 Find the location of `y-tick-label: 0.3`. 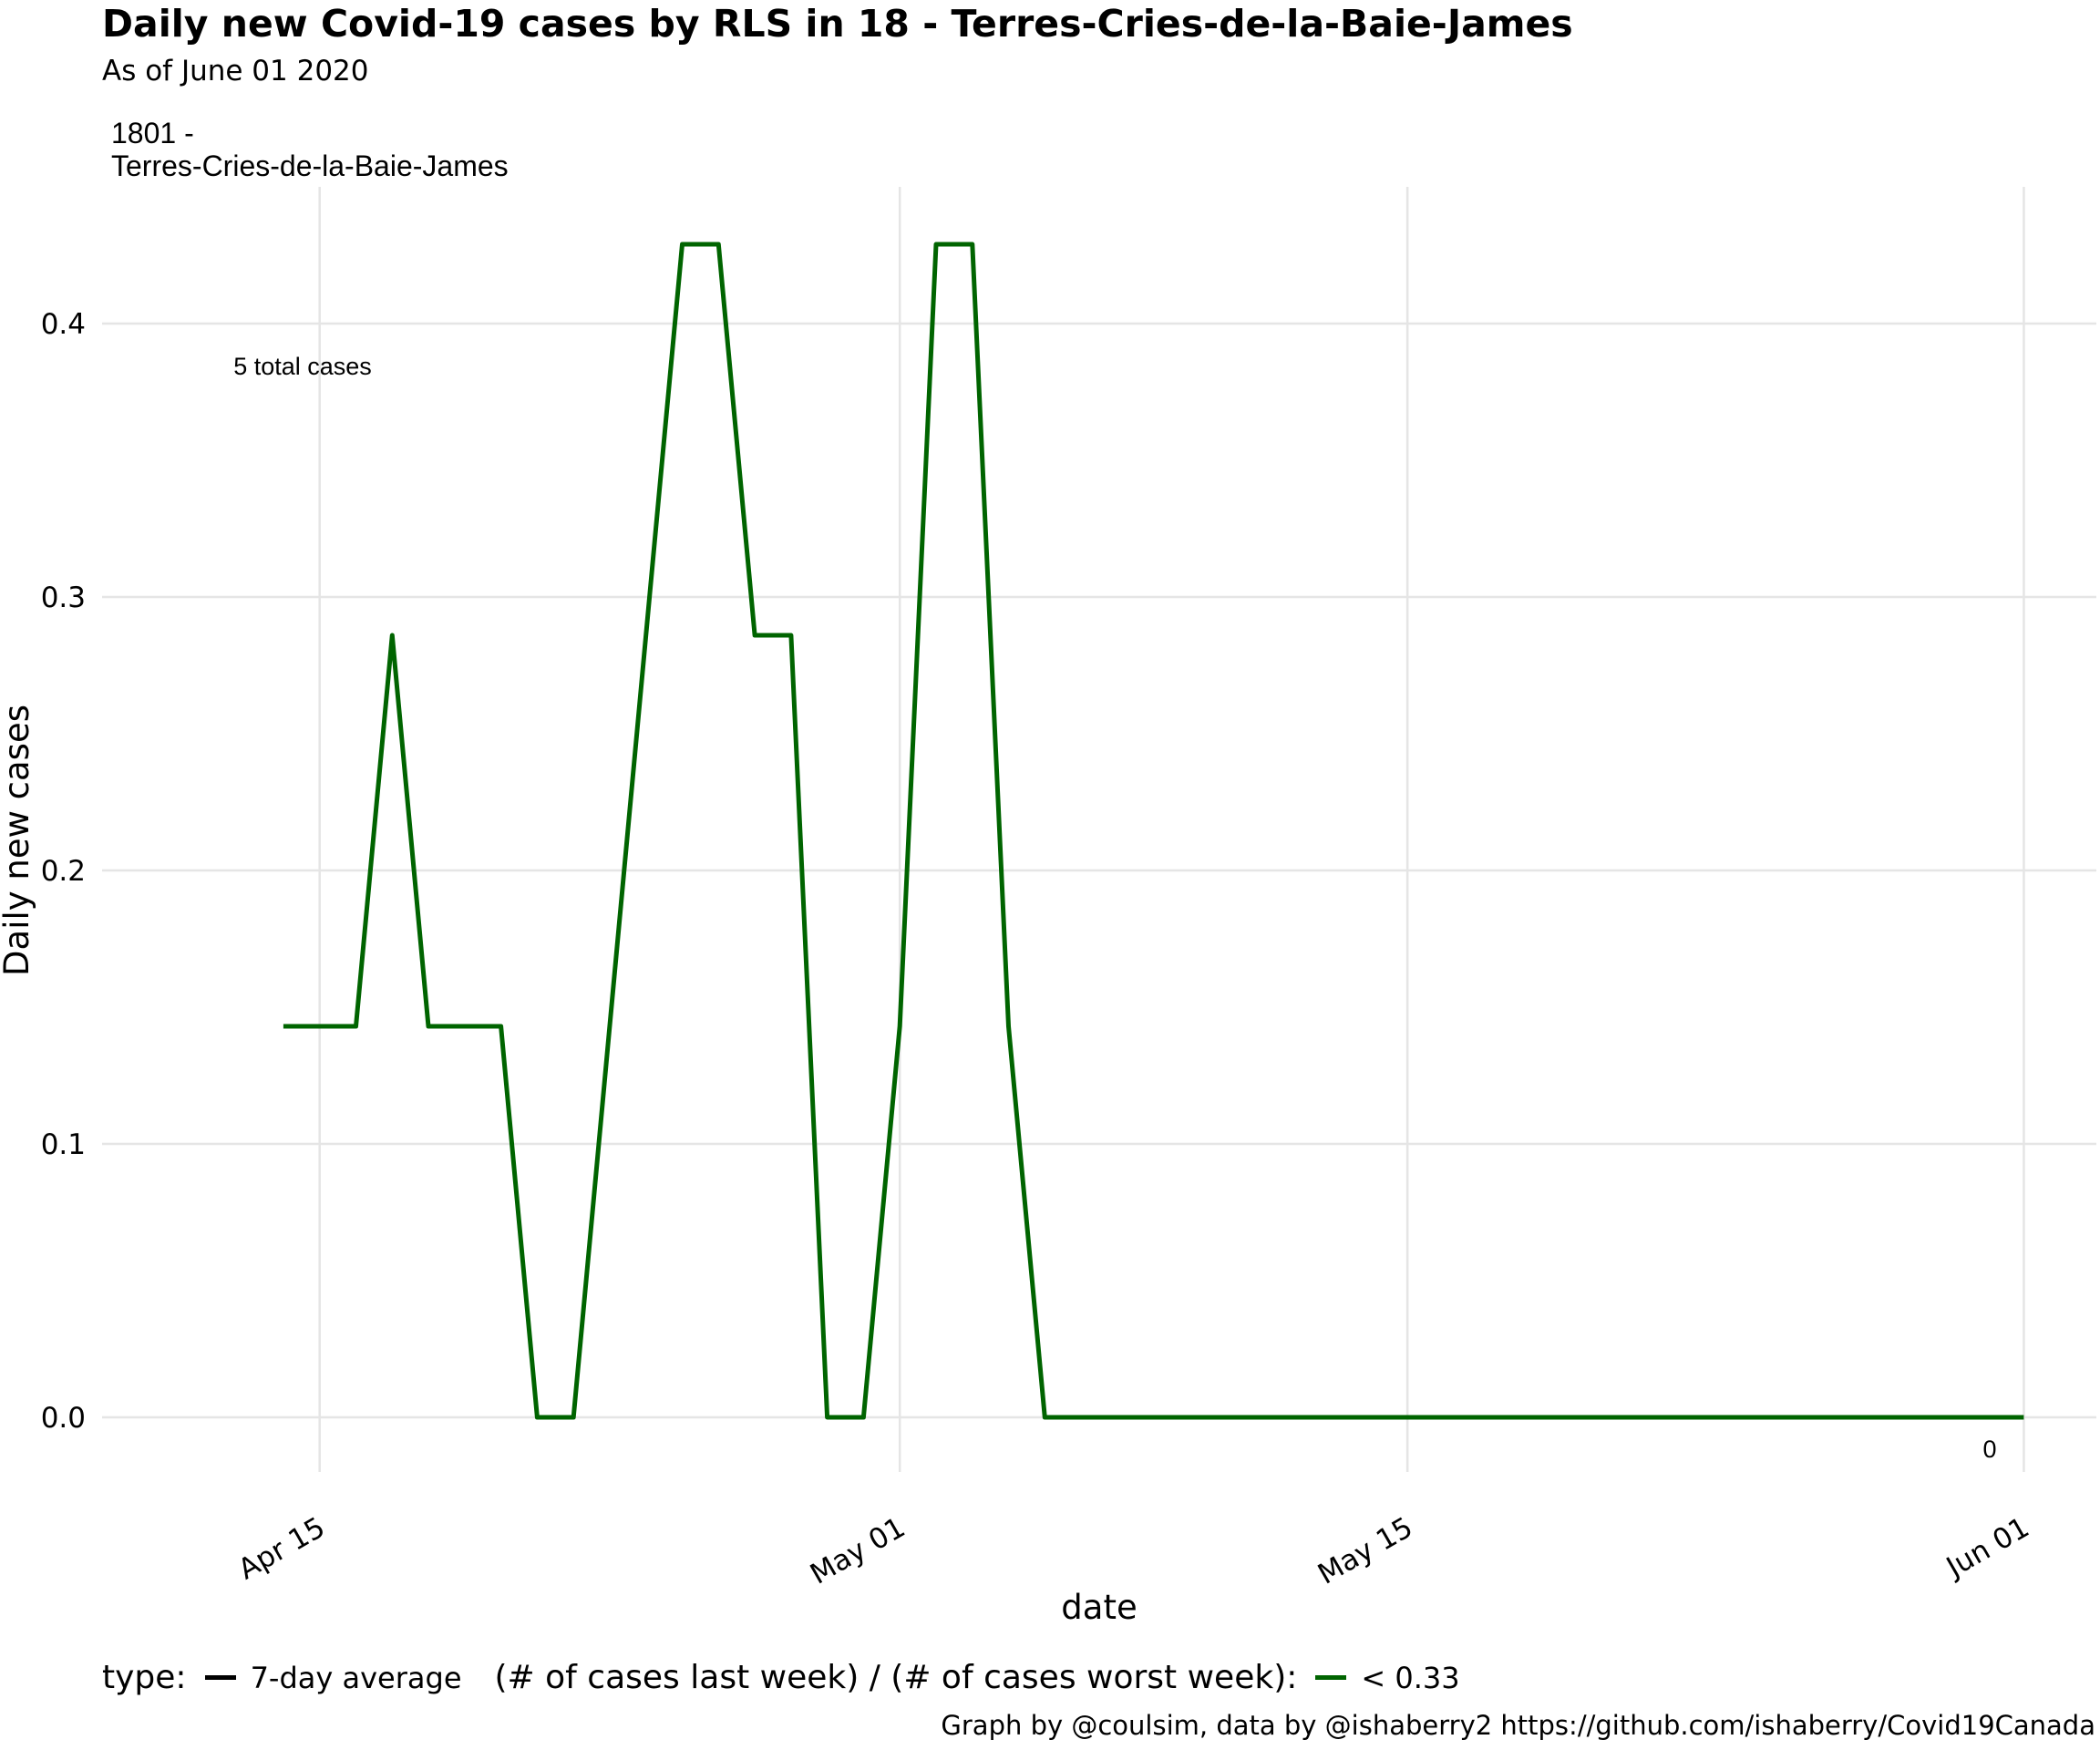

y-tick-label: 0.3 is located at coordinates (63, 598).